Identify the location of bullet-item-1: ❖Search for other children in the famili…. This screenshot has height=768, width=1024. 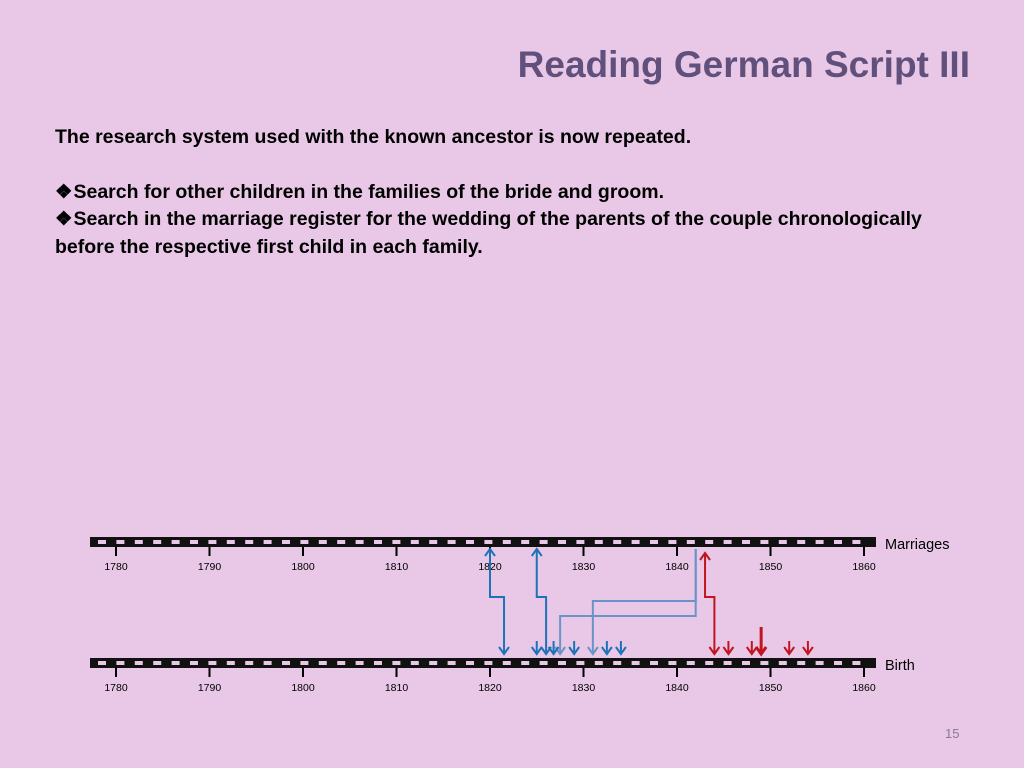
(505, 193).